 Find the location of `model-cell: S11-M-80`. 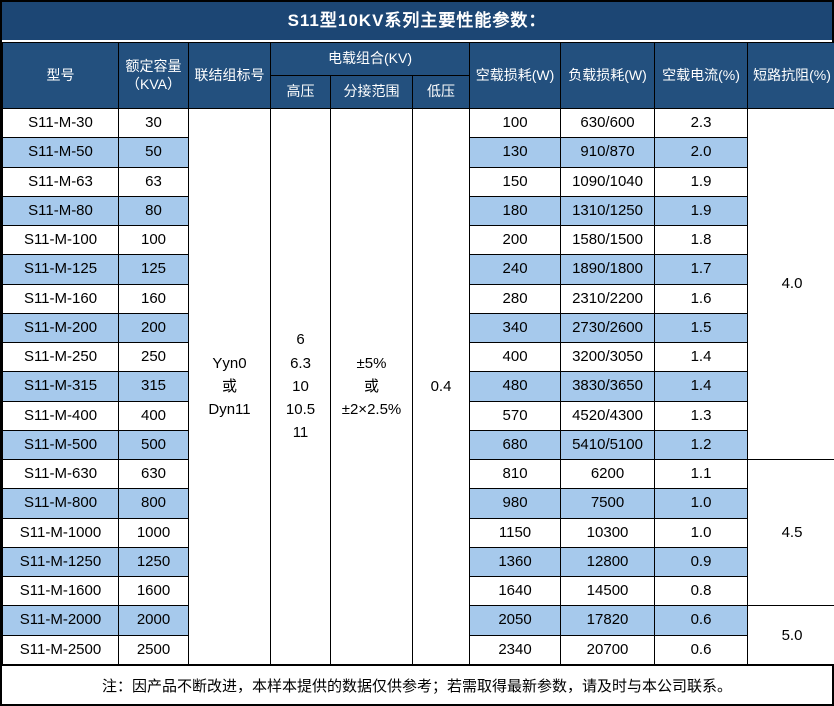

model-cell: S11-M-80 is located at coordinates (60, 211).